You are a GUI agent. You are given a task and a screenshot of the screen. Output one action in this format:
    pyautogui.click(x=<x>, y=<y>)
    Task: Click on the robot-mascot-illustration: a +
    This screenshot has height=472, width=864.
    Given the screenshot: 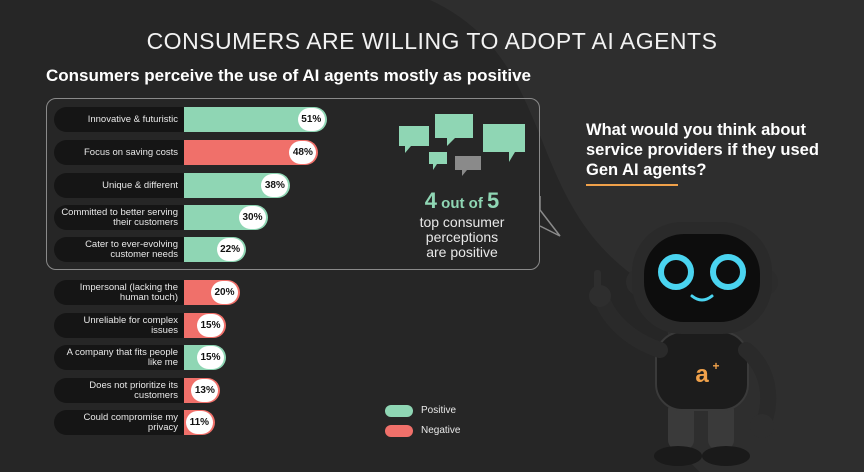 What is the action you would take?
    pyautogui.click(x=683, y=344)
    